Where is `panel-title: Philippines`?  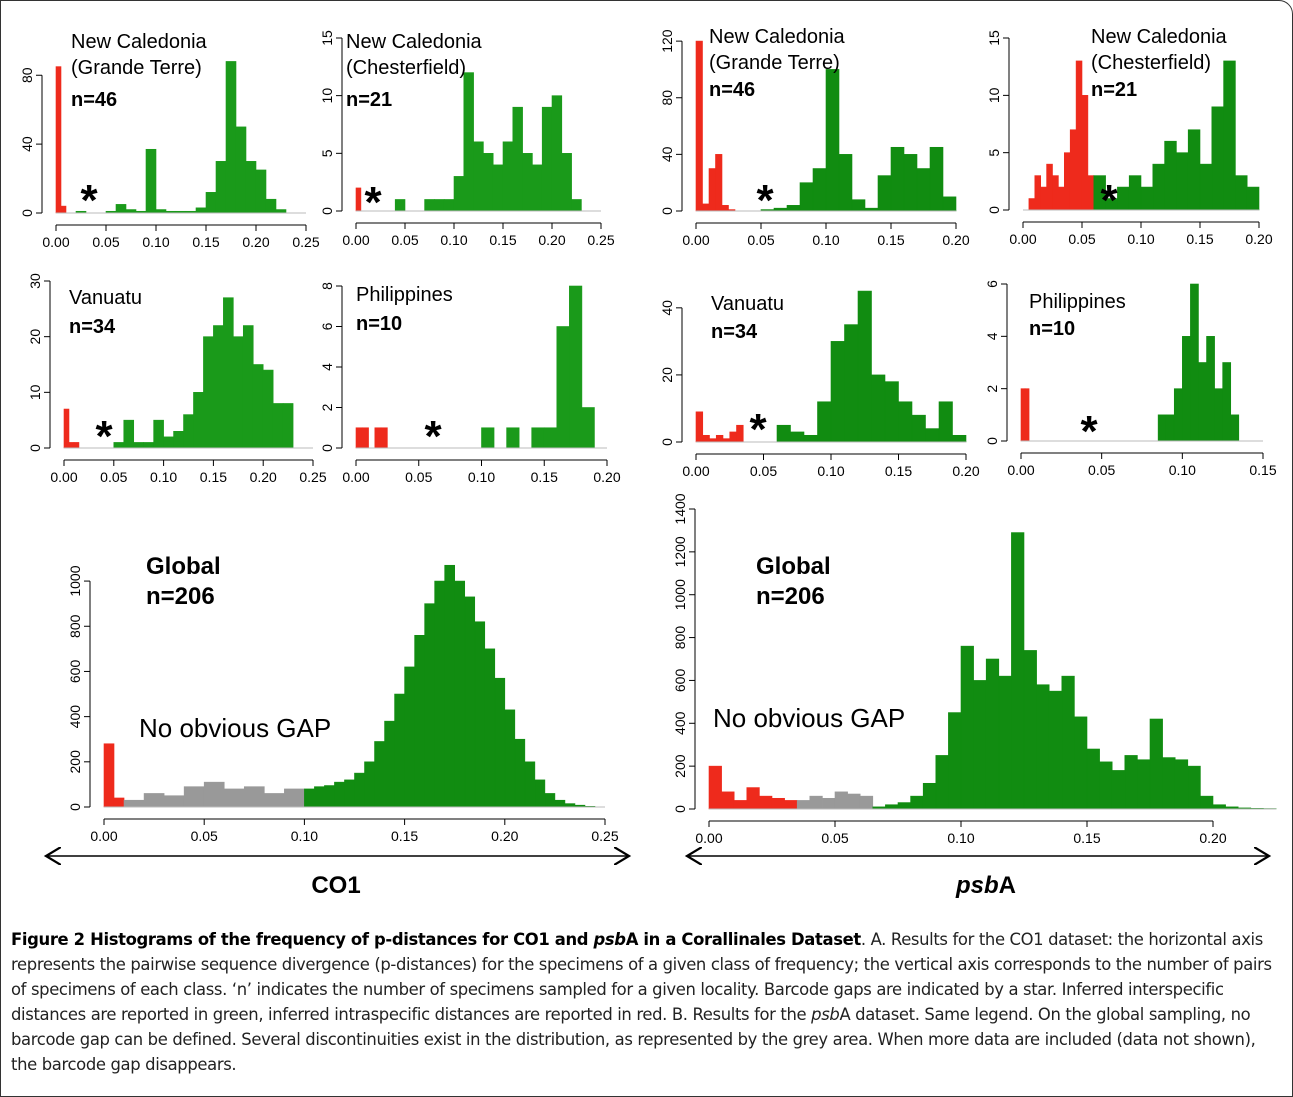 panel-title: Philippines is located at coordinates (1077, 302).